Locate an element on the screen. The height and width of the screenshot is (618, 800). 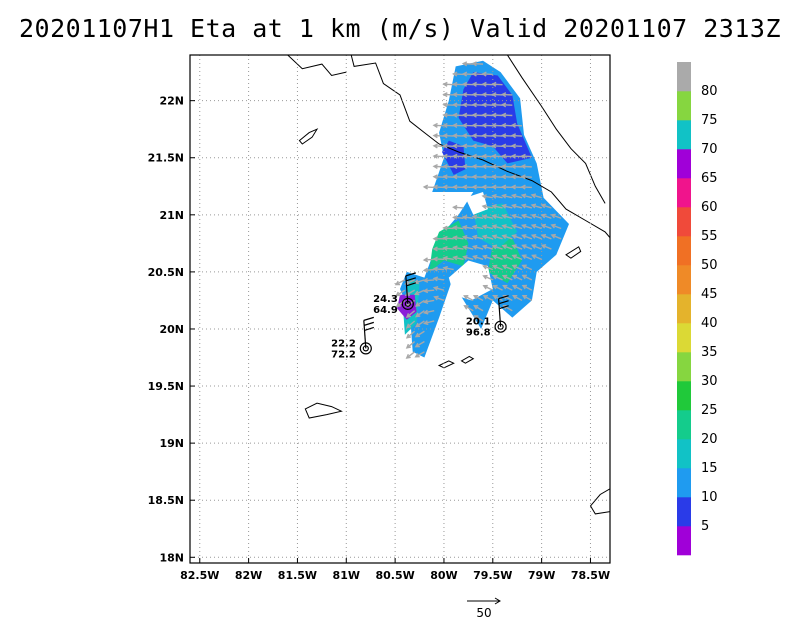
x-tick-label-8: 78.5W is located at coordinates (590, 575).